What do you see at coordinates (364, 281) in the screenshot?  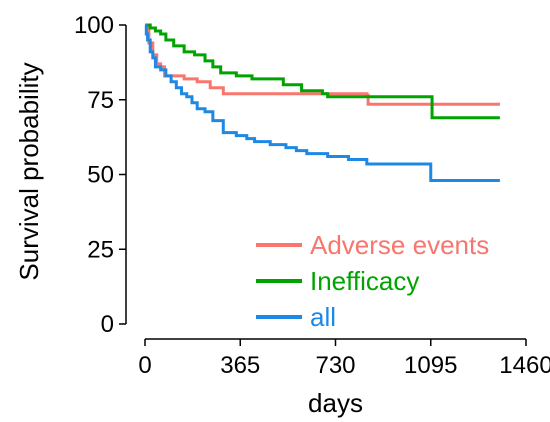 I see `legend-label: Inefficacy` at bounding box center [364, 281].